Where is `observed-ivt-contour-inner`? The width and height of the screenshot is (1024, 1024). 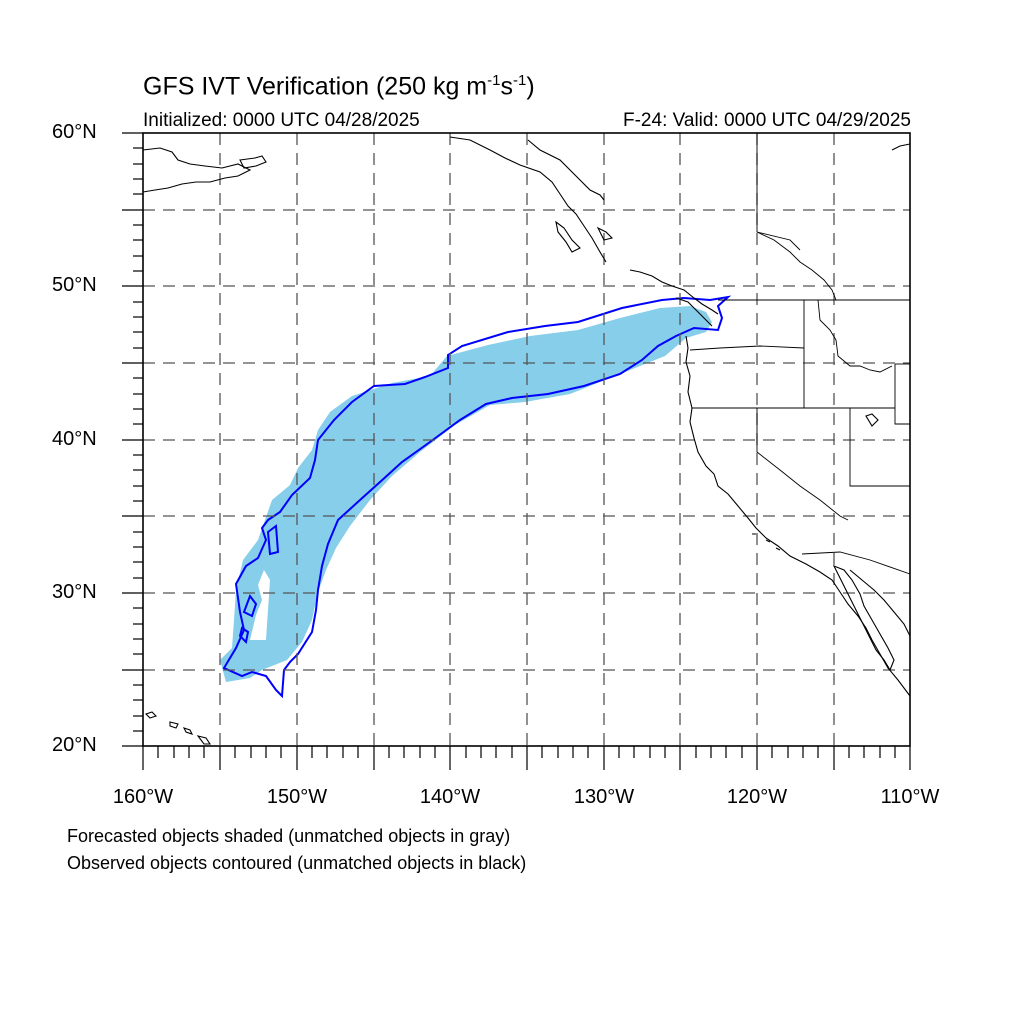
observed-ivt-contour-inner is located at coordinates (259, 584).